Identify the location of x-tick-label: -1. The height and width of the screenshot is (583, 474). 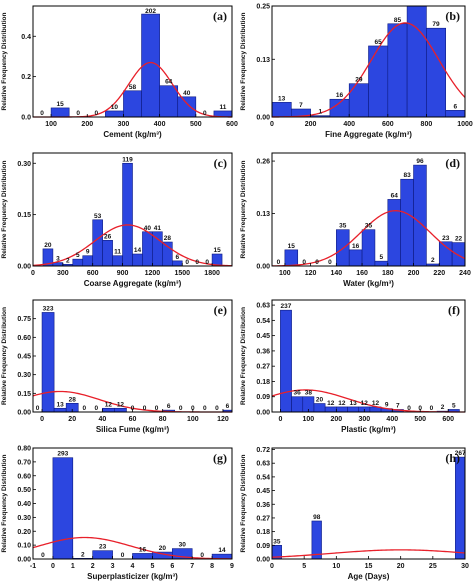
(33, 566).